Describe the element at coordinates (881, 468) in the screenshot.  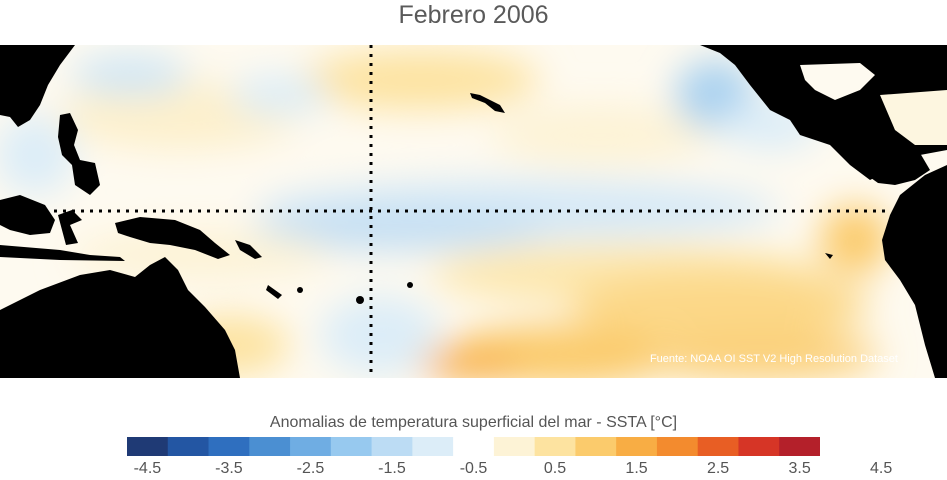
I see `colorbar-tick-label: 4.5` at that location.